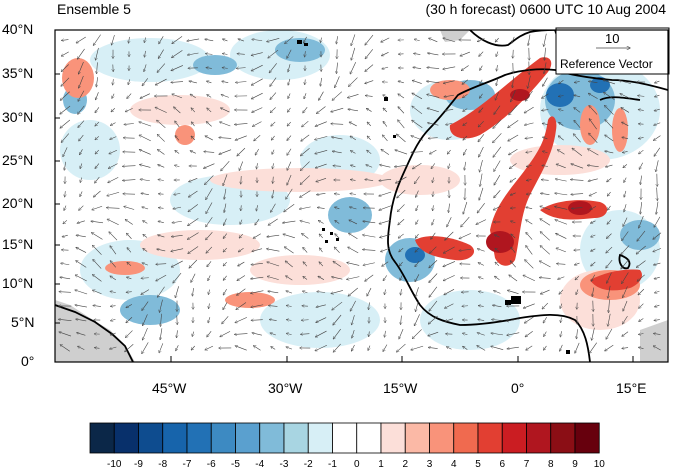 This screenshot has width=673, height=471. What do you see at coordinates (18, 203) in the screenshot?
I see `lat-label-20n: 20°N` at bounding box center [18, 203].